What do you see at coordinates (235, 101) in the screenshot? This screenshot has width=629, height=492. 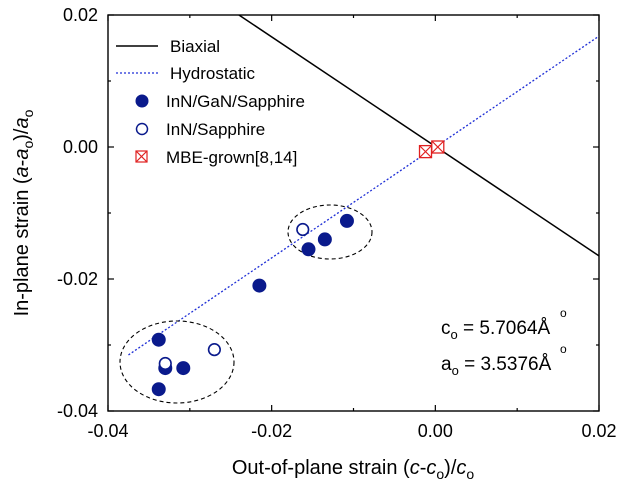 I see `legend-label-inn-gan: InN/GaN/Sapphire` at bounding box center [235, 101].